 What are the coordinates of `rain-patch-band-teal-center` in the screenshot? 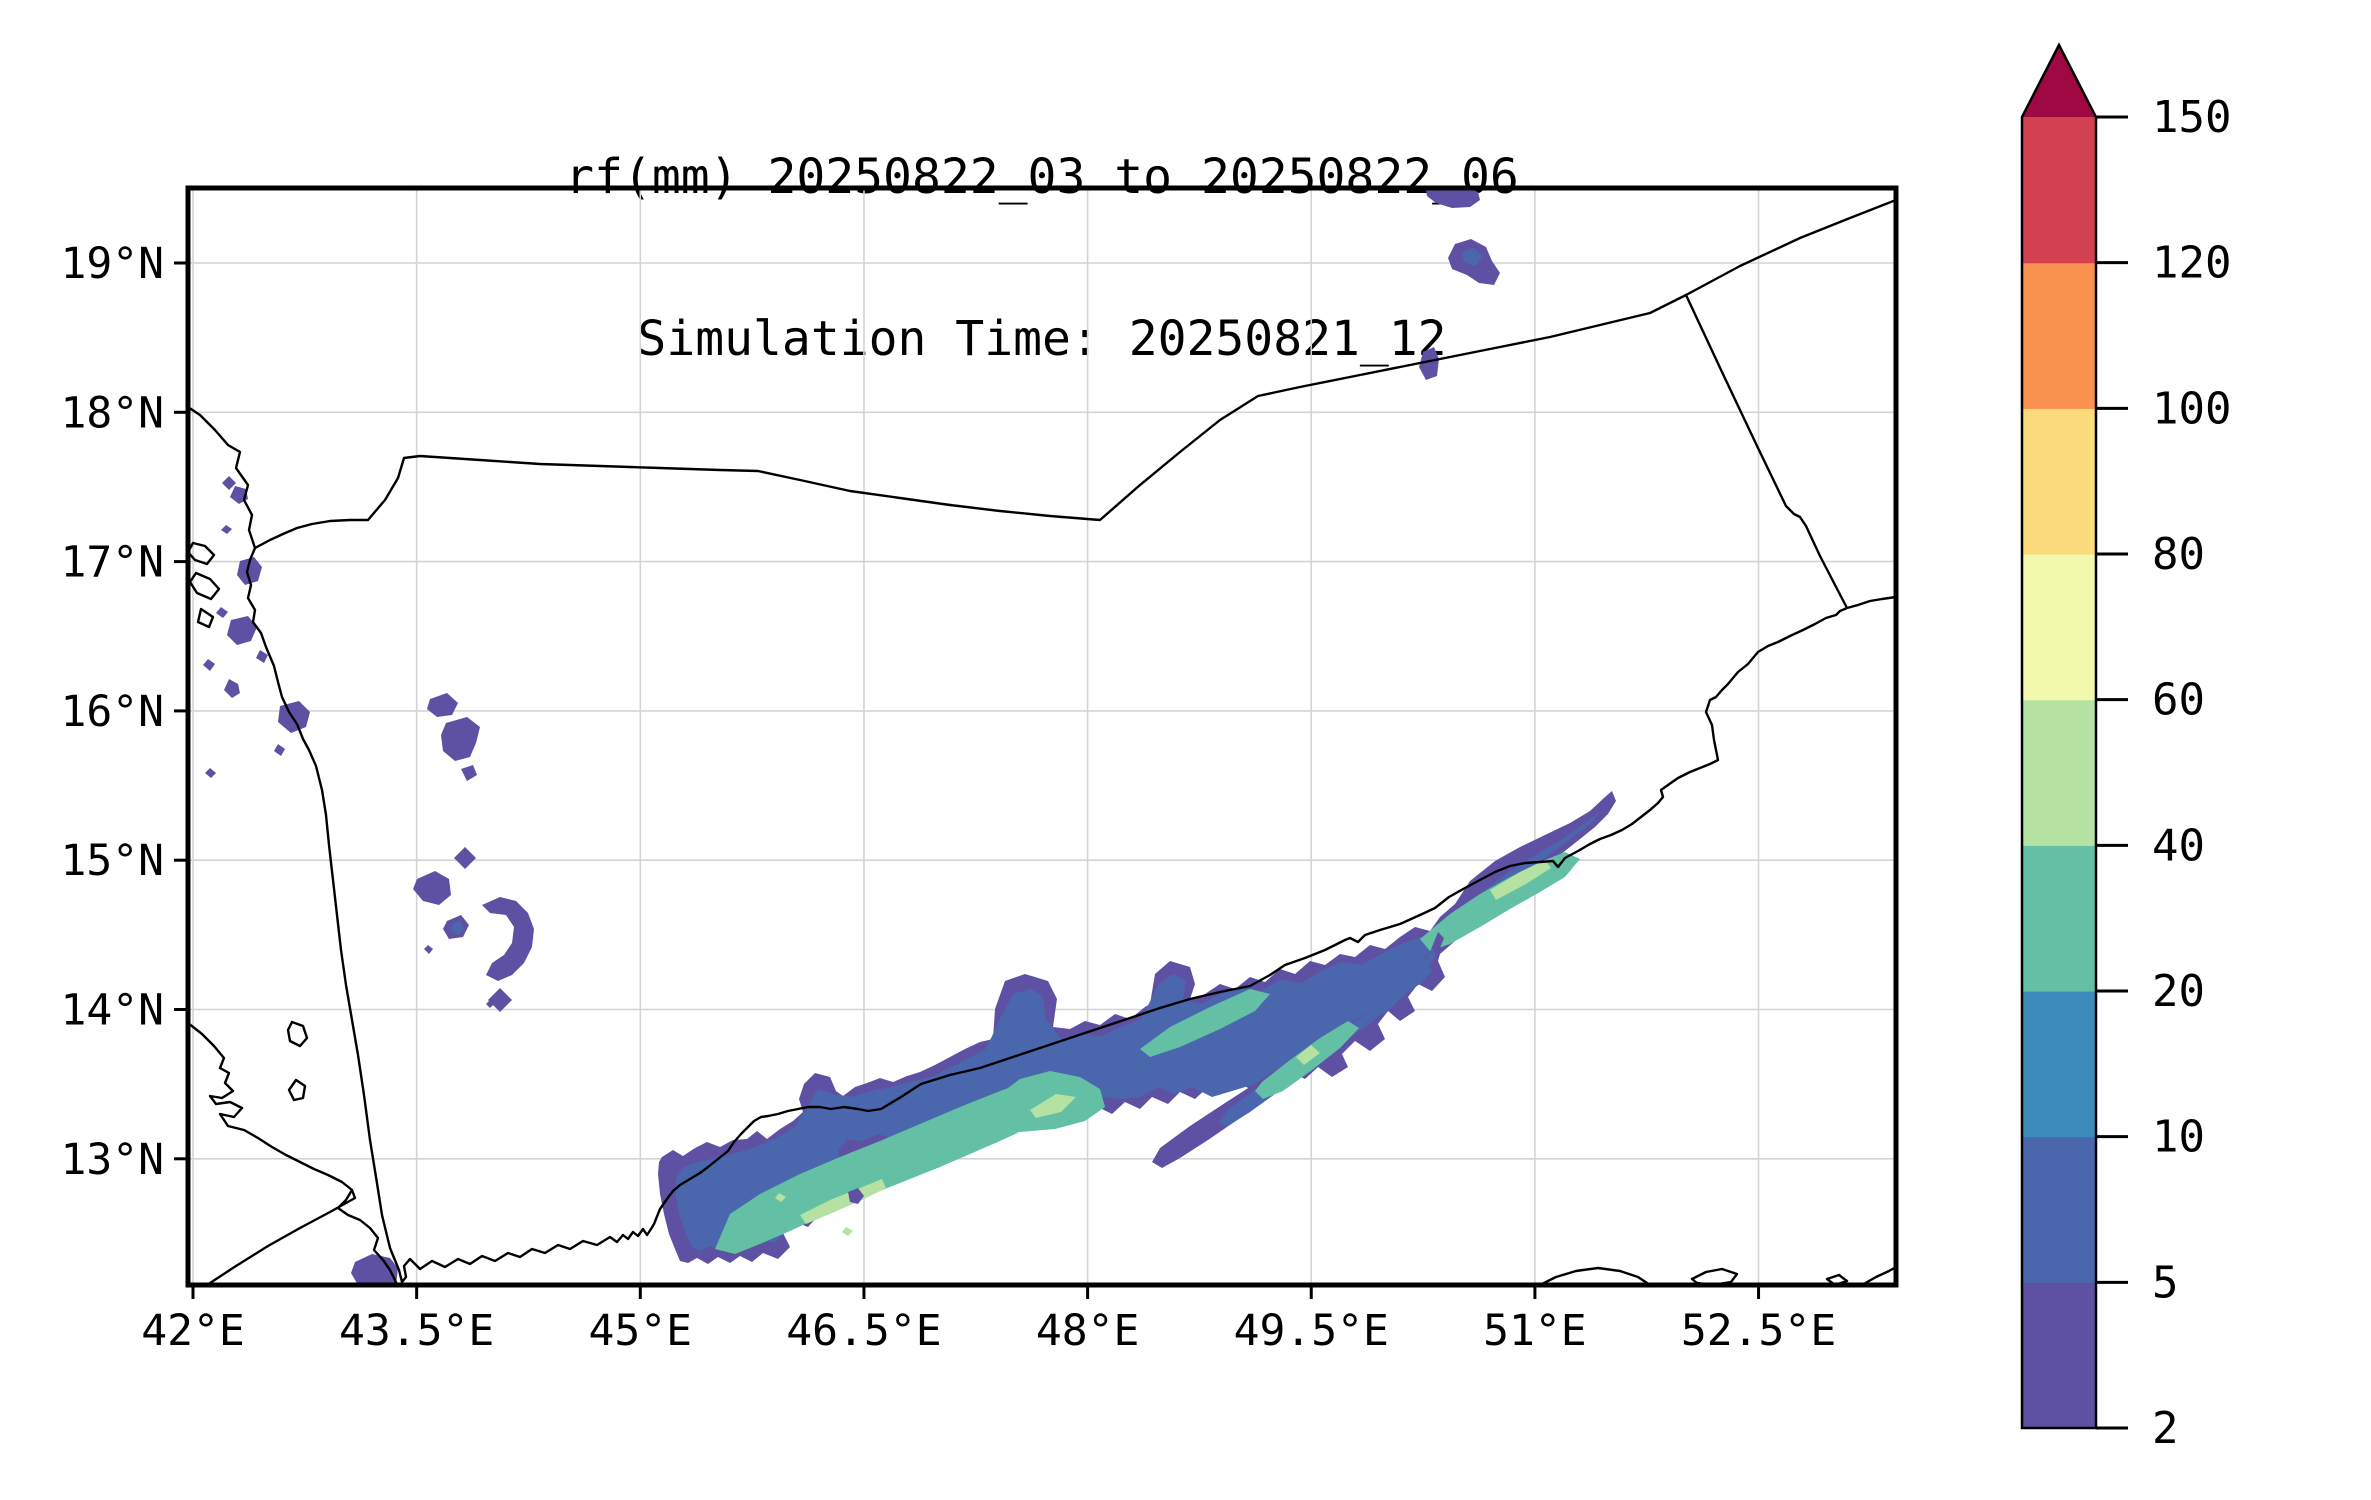 It's located at (1205, 1023).